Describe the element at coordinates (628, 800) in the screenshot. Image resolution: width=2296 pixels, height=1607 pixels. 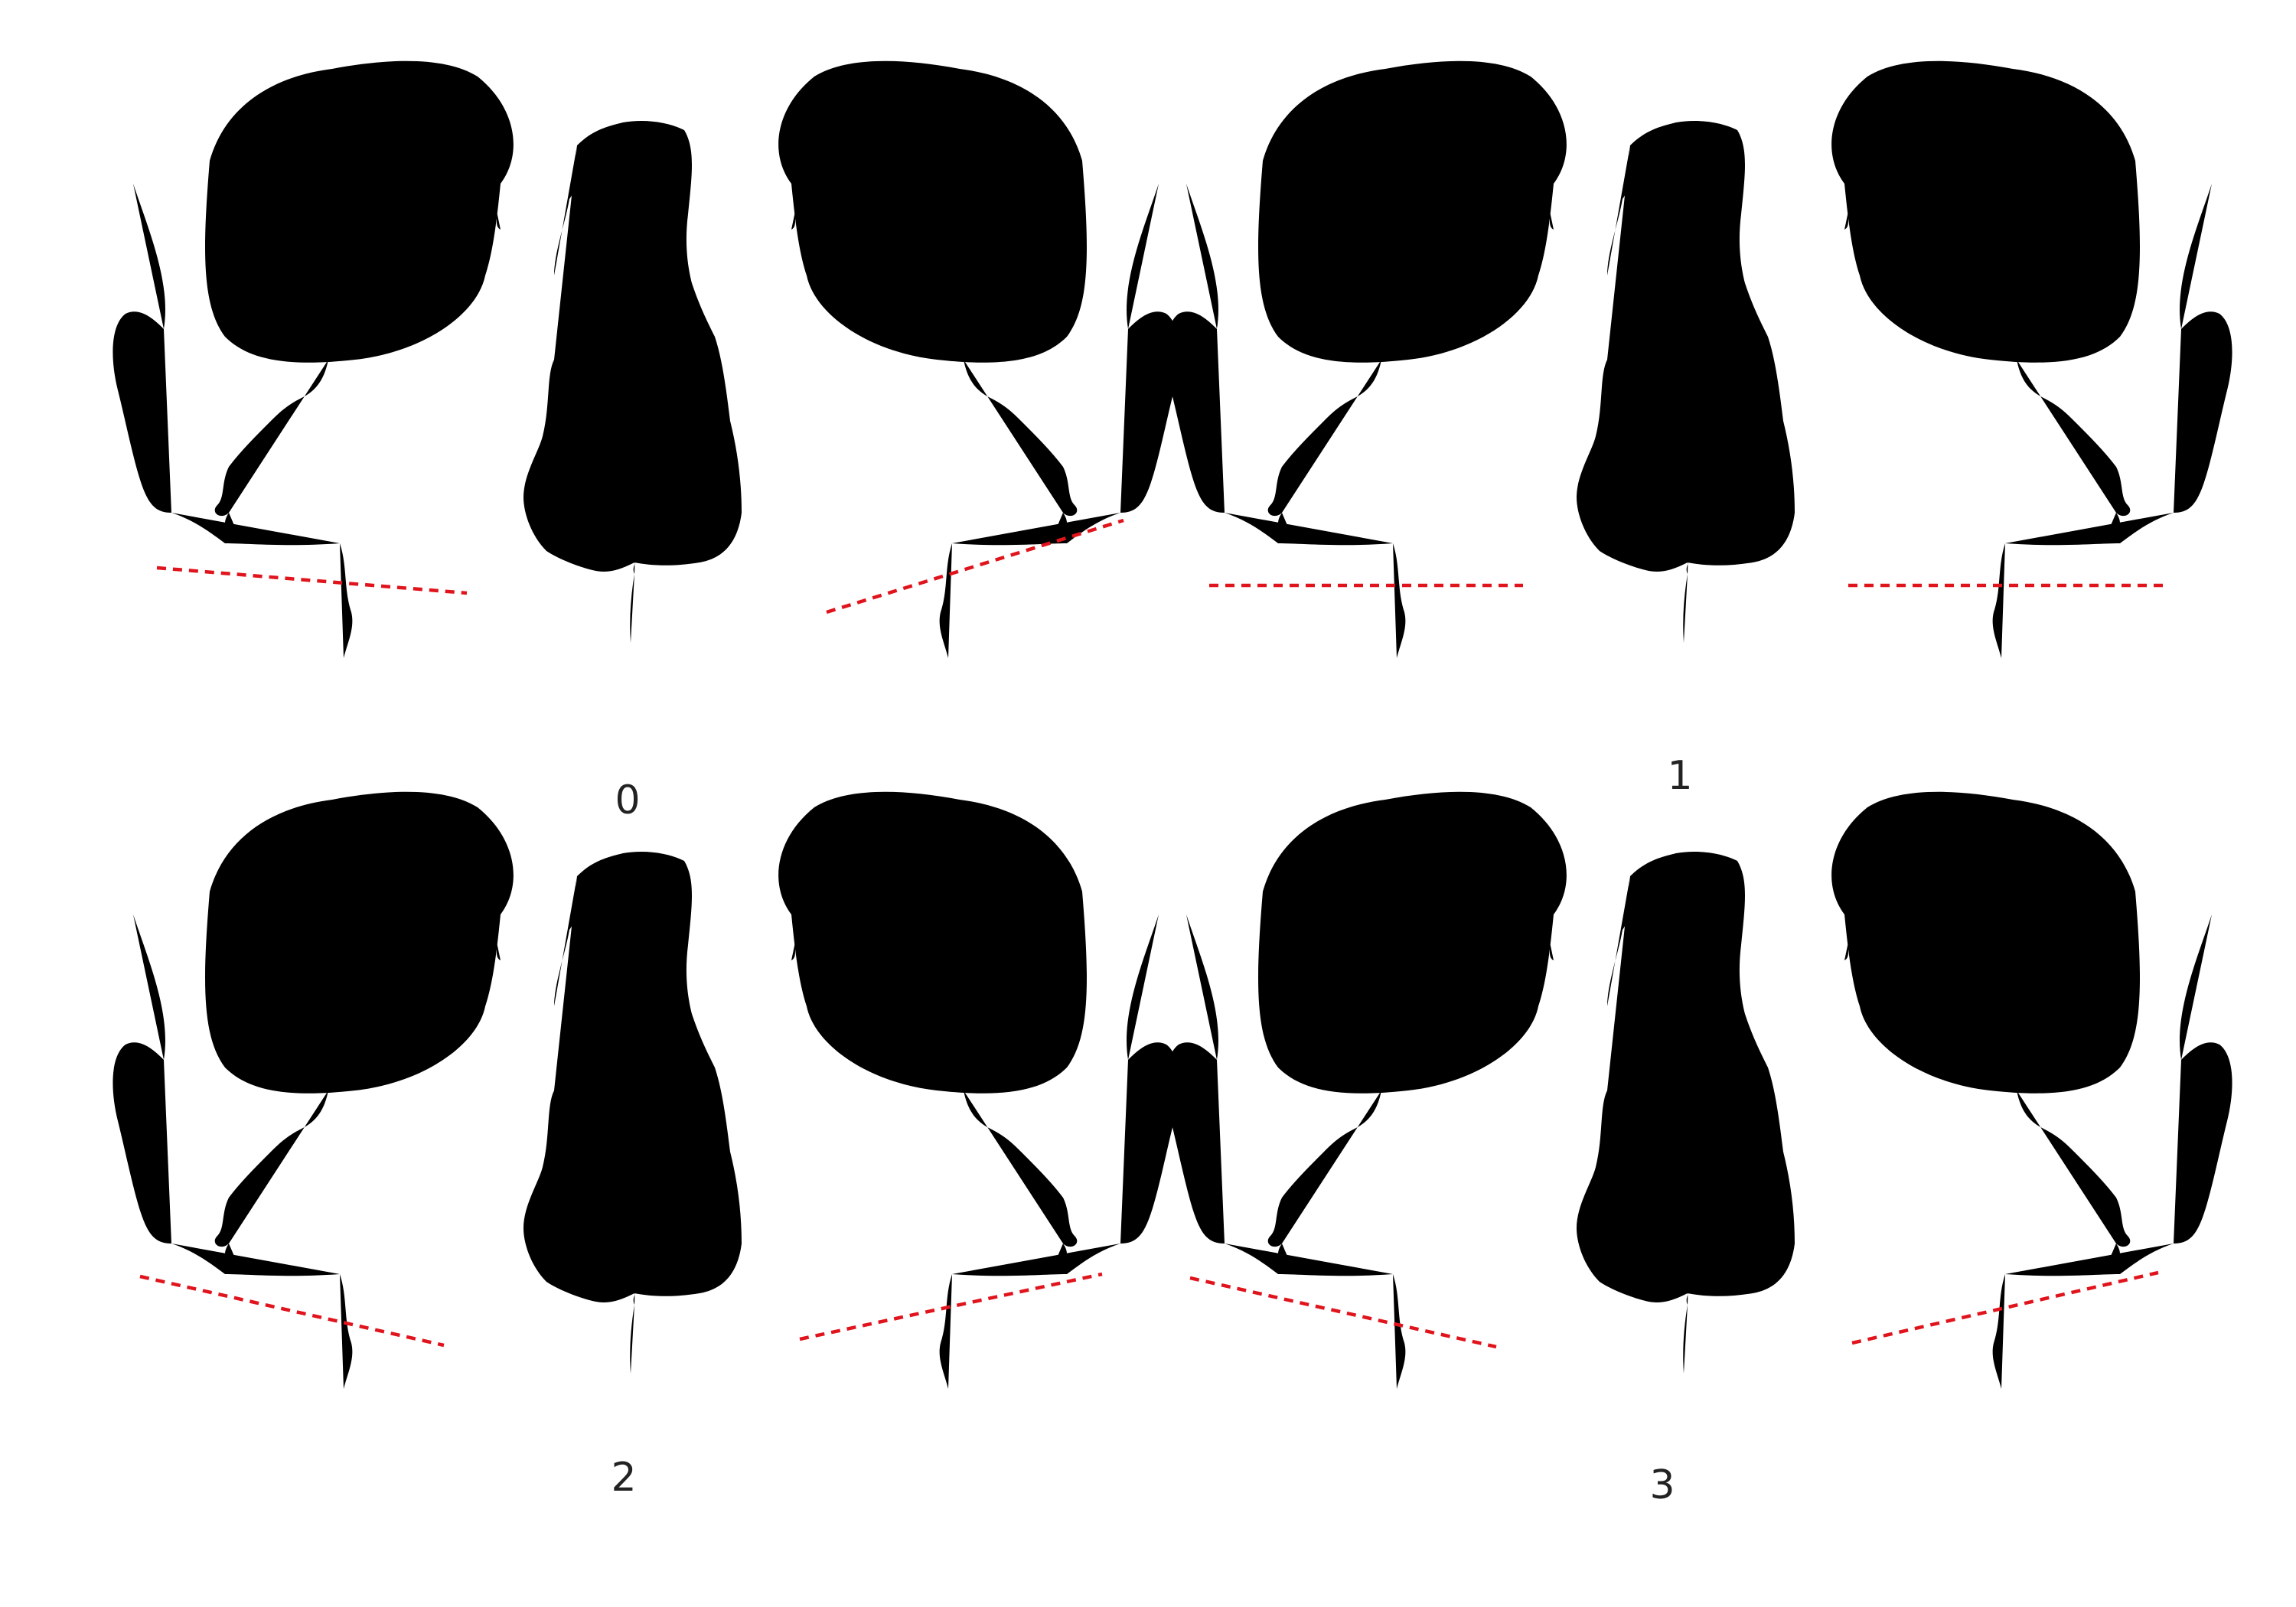
I see `panel-label-0: 0` at that location.